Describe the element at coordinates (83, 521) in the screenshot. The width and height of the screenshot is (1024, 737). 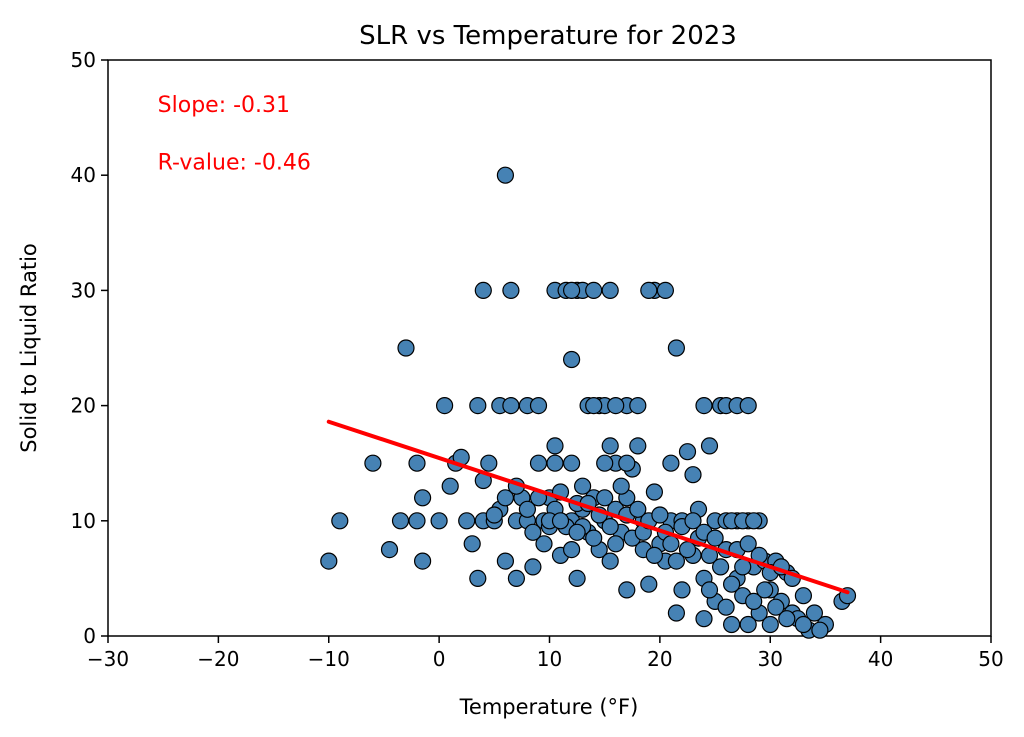
I see `y-tick-label: 10` at that location.